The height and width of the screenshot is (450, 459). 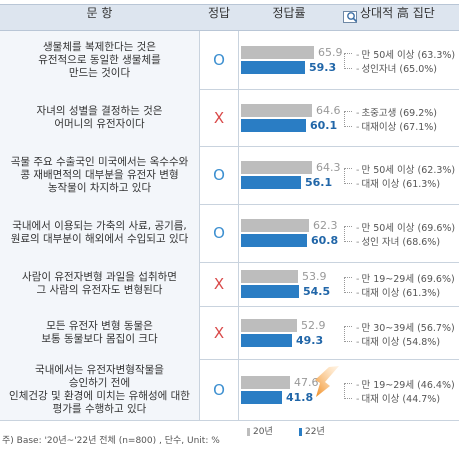 I want to click on group-label: - 대재 이상 (44.7%), so click(x=398, y=398).